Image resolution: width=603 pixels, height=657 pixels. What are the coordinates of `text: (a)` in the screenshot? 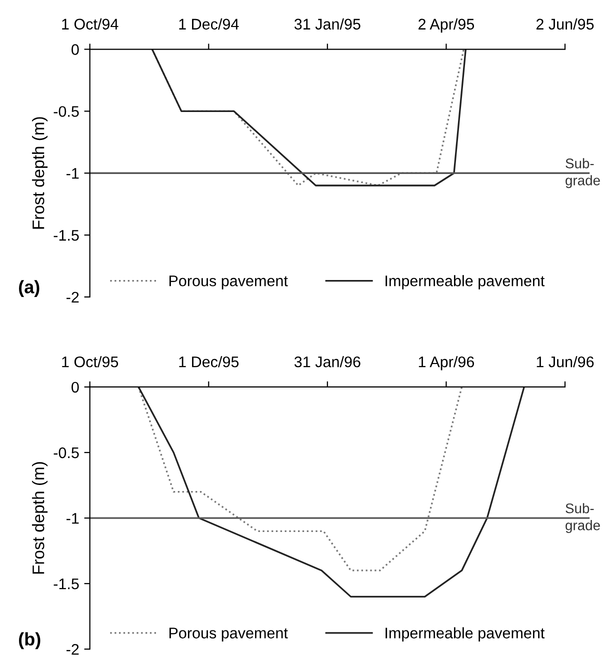 It's located at (29, 288).